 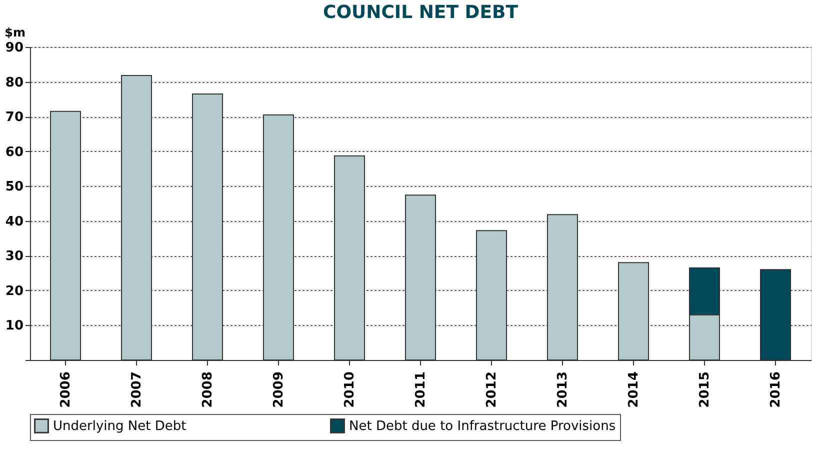 I want to click on y-tick-label: 20, so click(x=14, y=291).